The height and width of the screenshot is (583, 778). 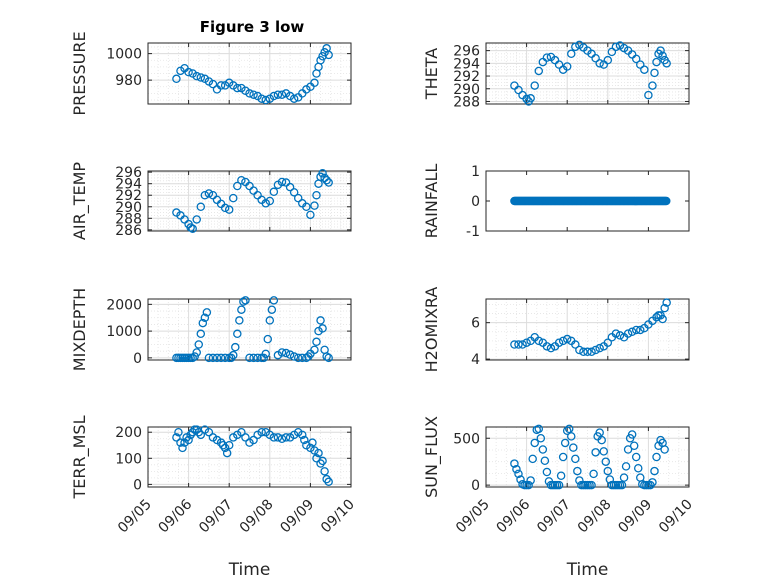 I want to click on y-tick-label: 1, so click(x=475, y=172).